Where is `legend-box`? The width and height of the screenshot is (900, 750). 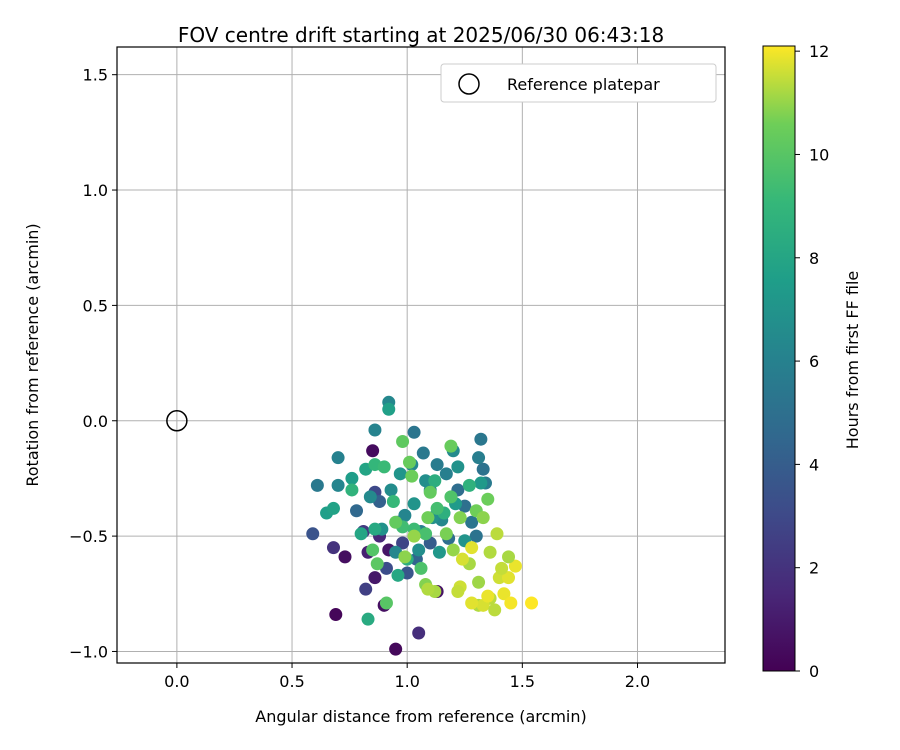 legend-box is located at coordinates (578, 83).